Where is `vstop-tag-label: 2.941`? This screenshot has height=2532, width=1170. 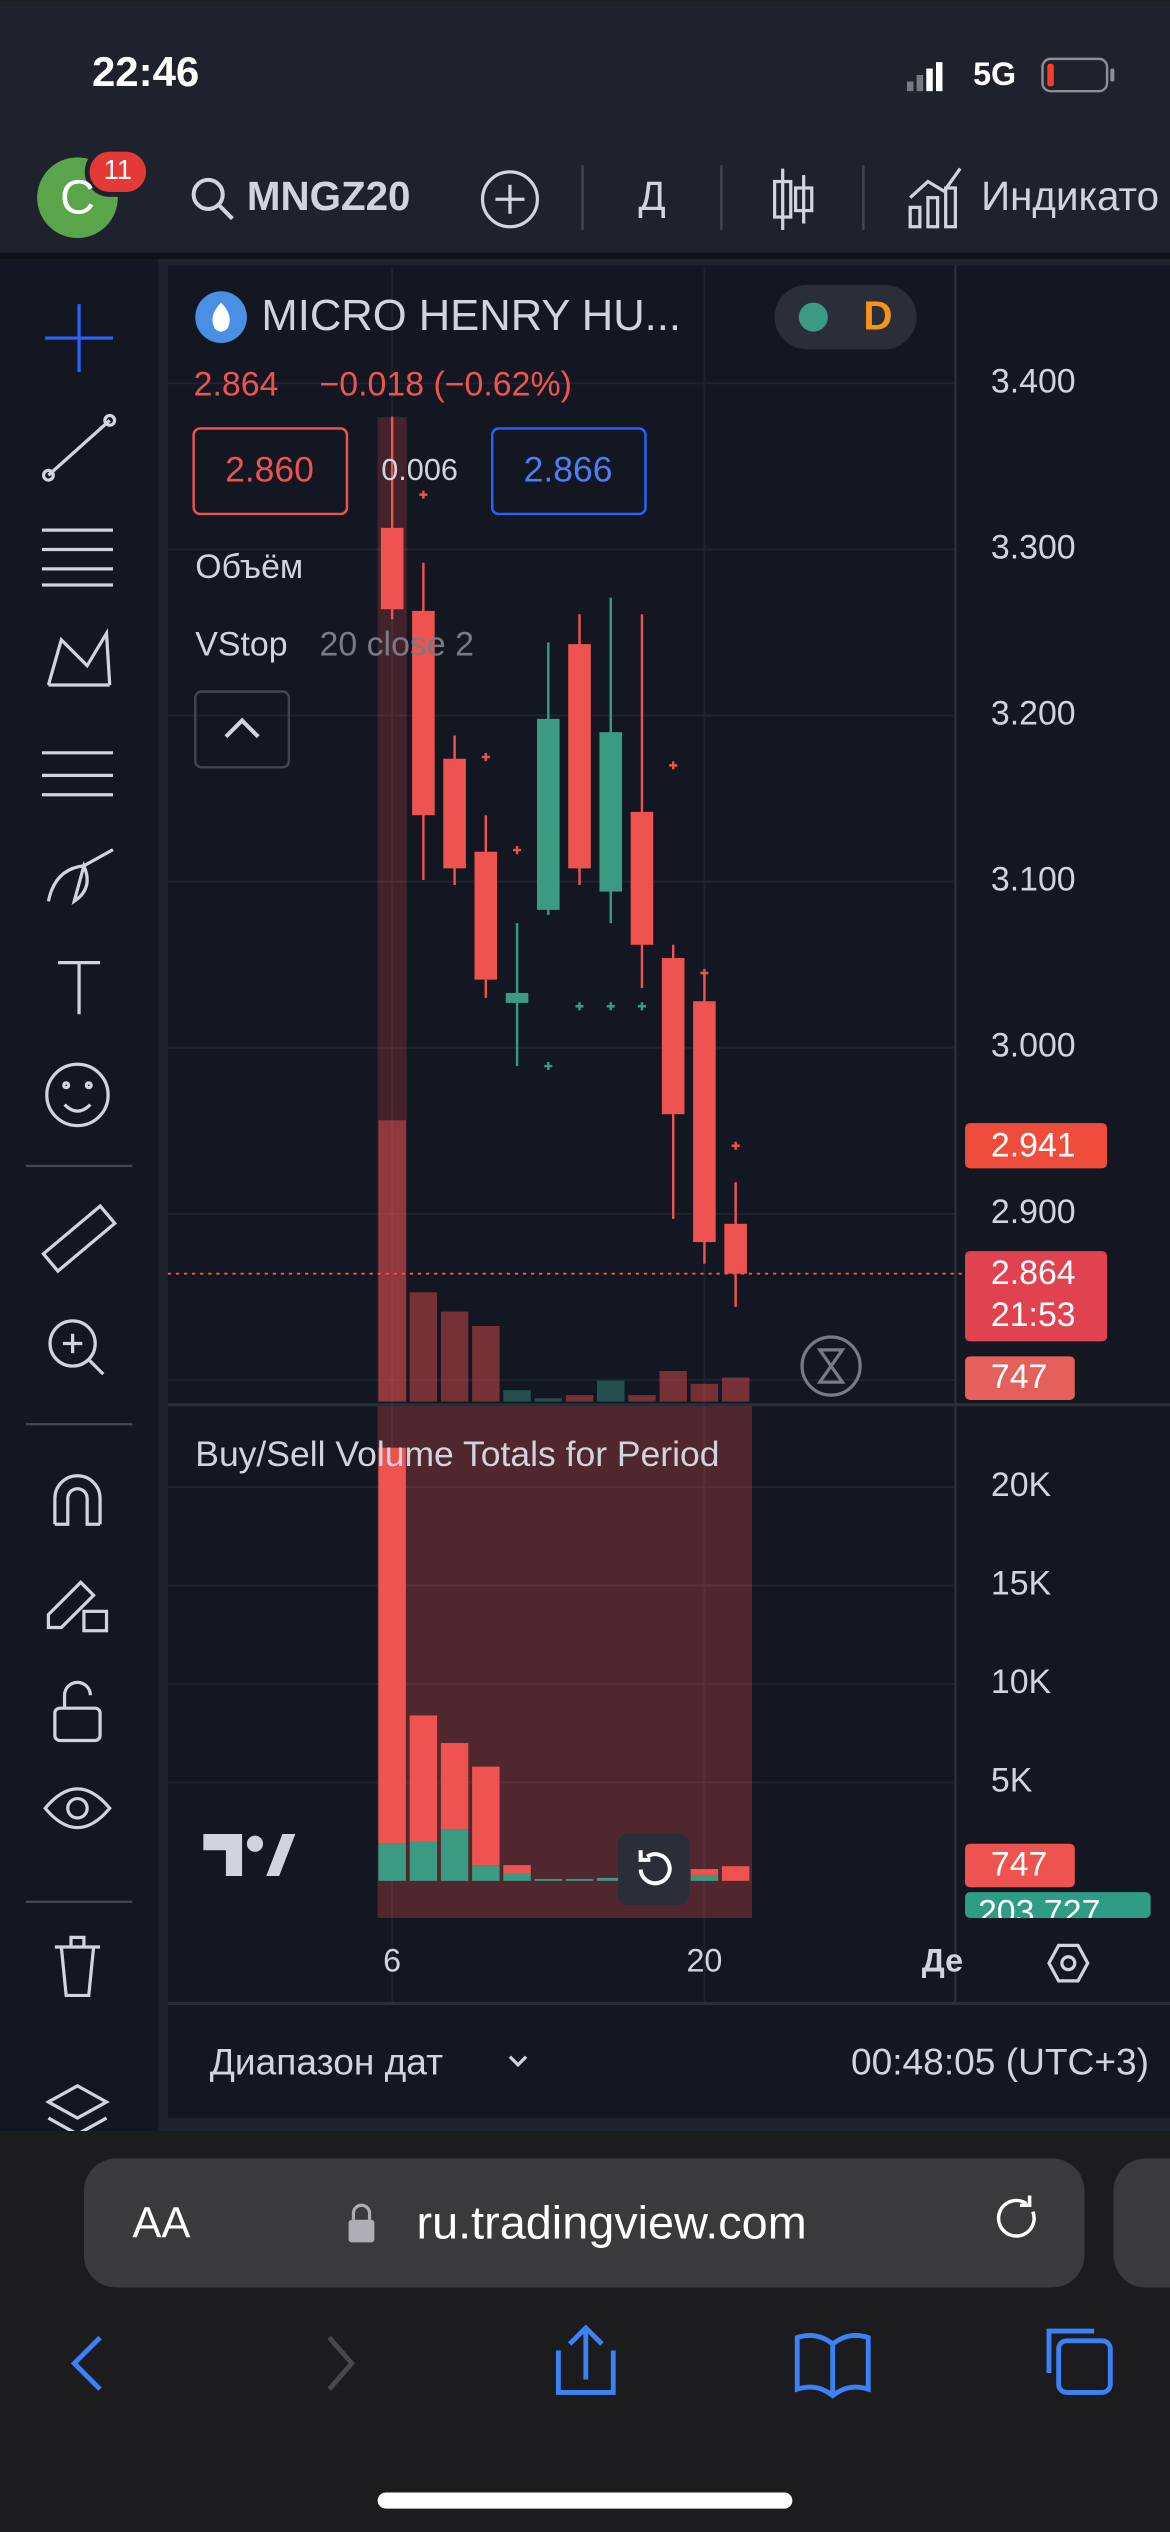
vstop-tag-label: 2.941 is located at coordinates (1033, 1145).